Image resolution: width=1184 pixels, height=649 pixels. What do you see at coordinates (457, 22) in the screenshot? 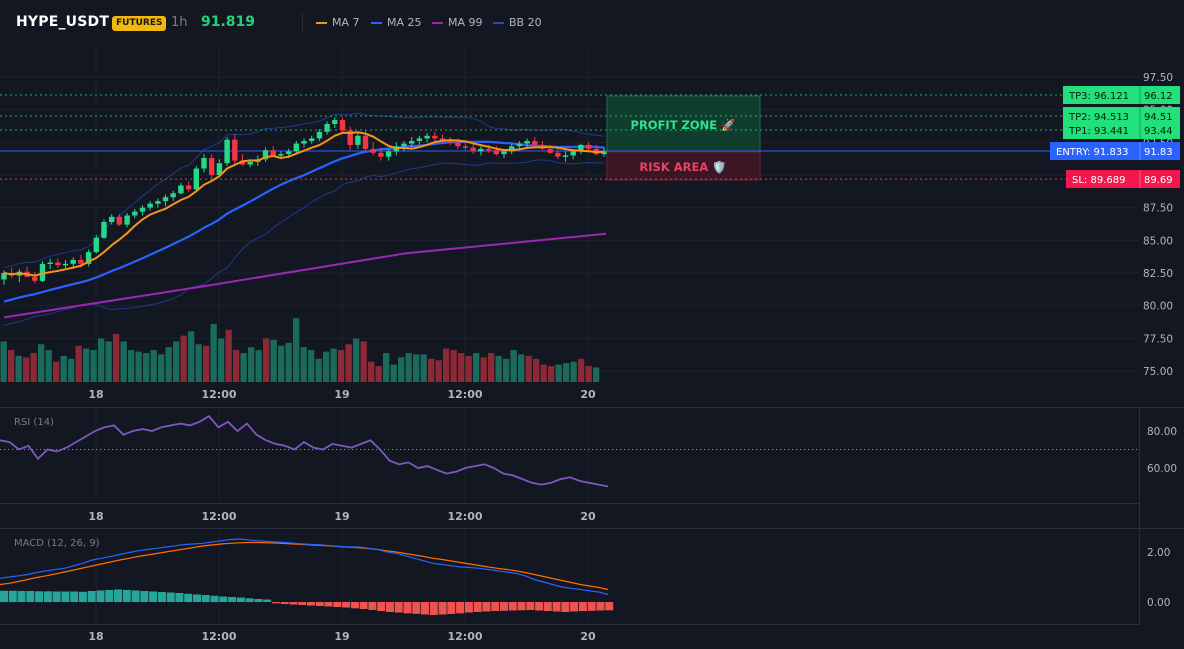
I see `legend-ma99: MA 99` at bounding box center [457, 22].